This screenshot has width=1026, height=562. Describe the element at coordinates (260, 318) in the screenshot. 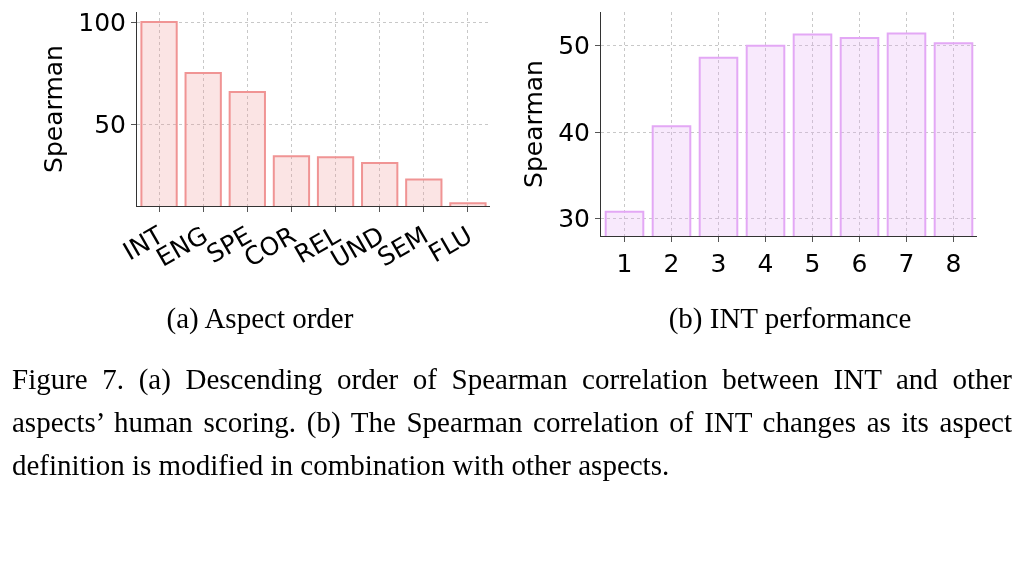

I see `text: (a) Aspect order` at that location.